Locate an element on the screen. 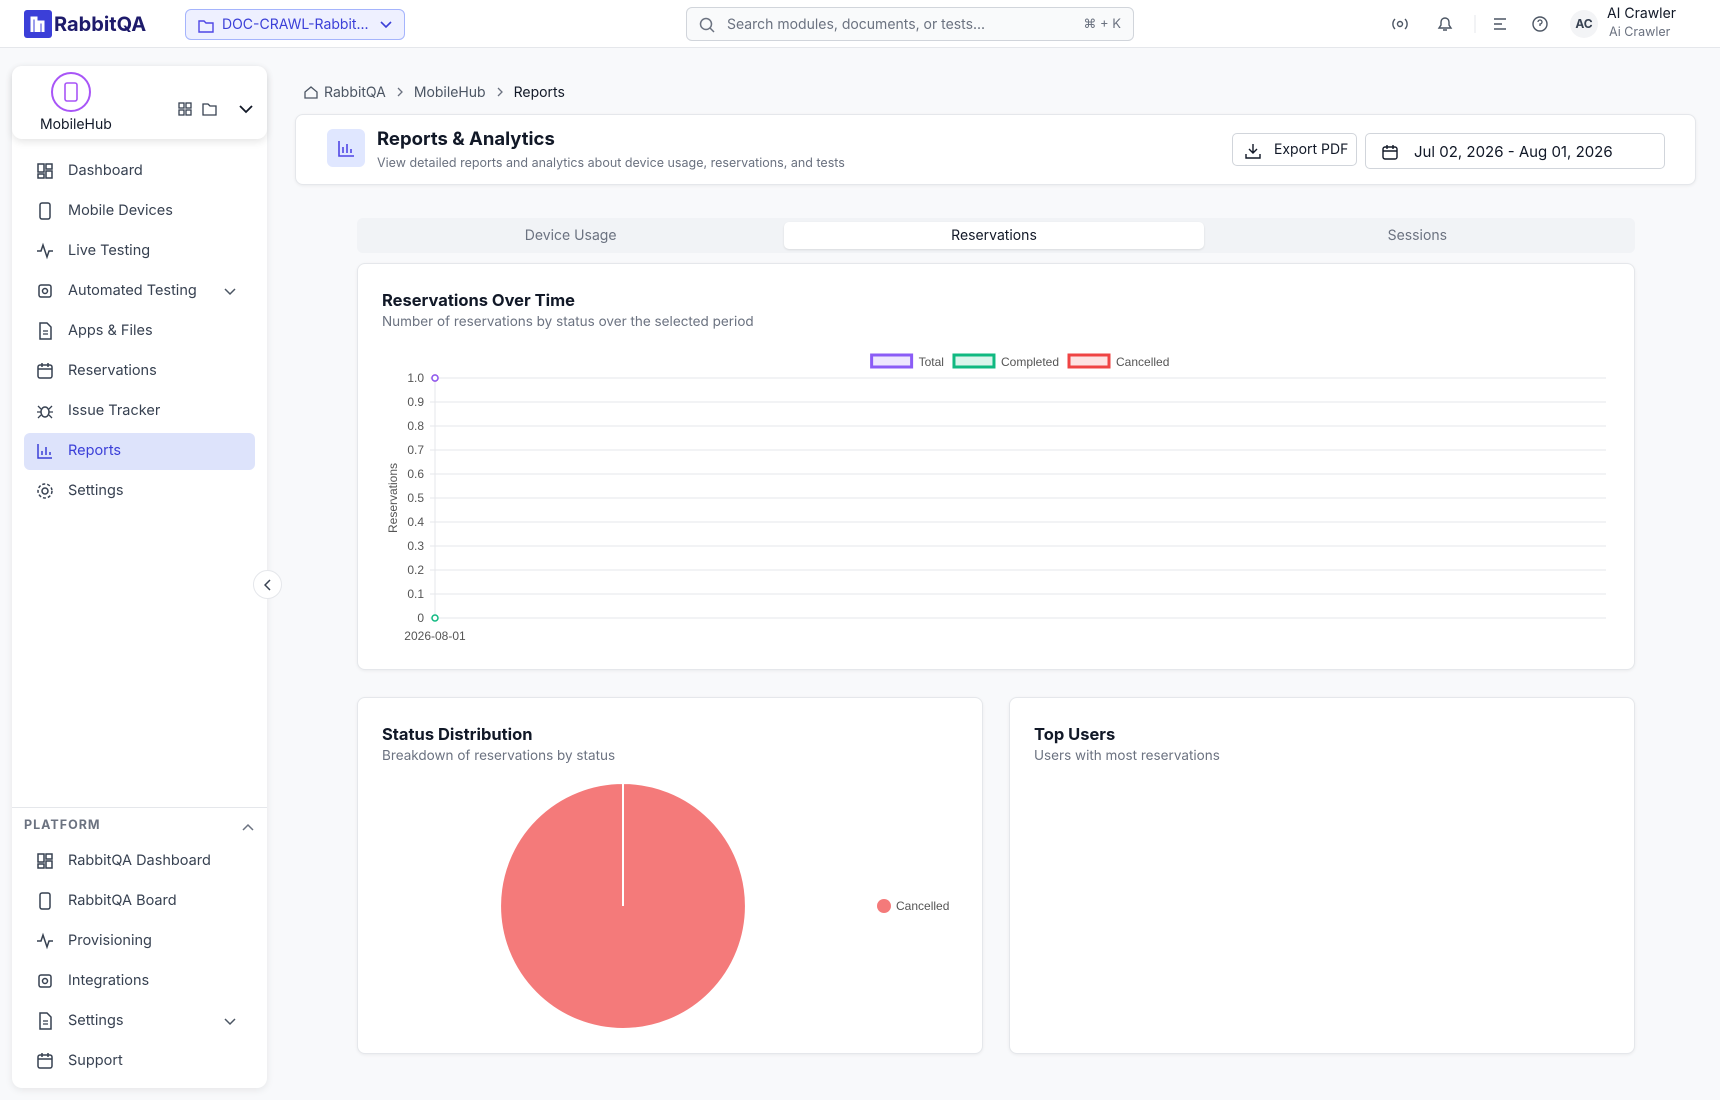 The width and height of the screenshot is (1720, 1100). y-tick-label: 0.6 is located at coordinates (415, 474).